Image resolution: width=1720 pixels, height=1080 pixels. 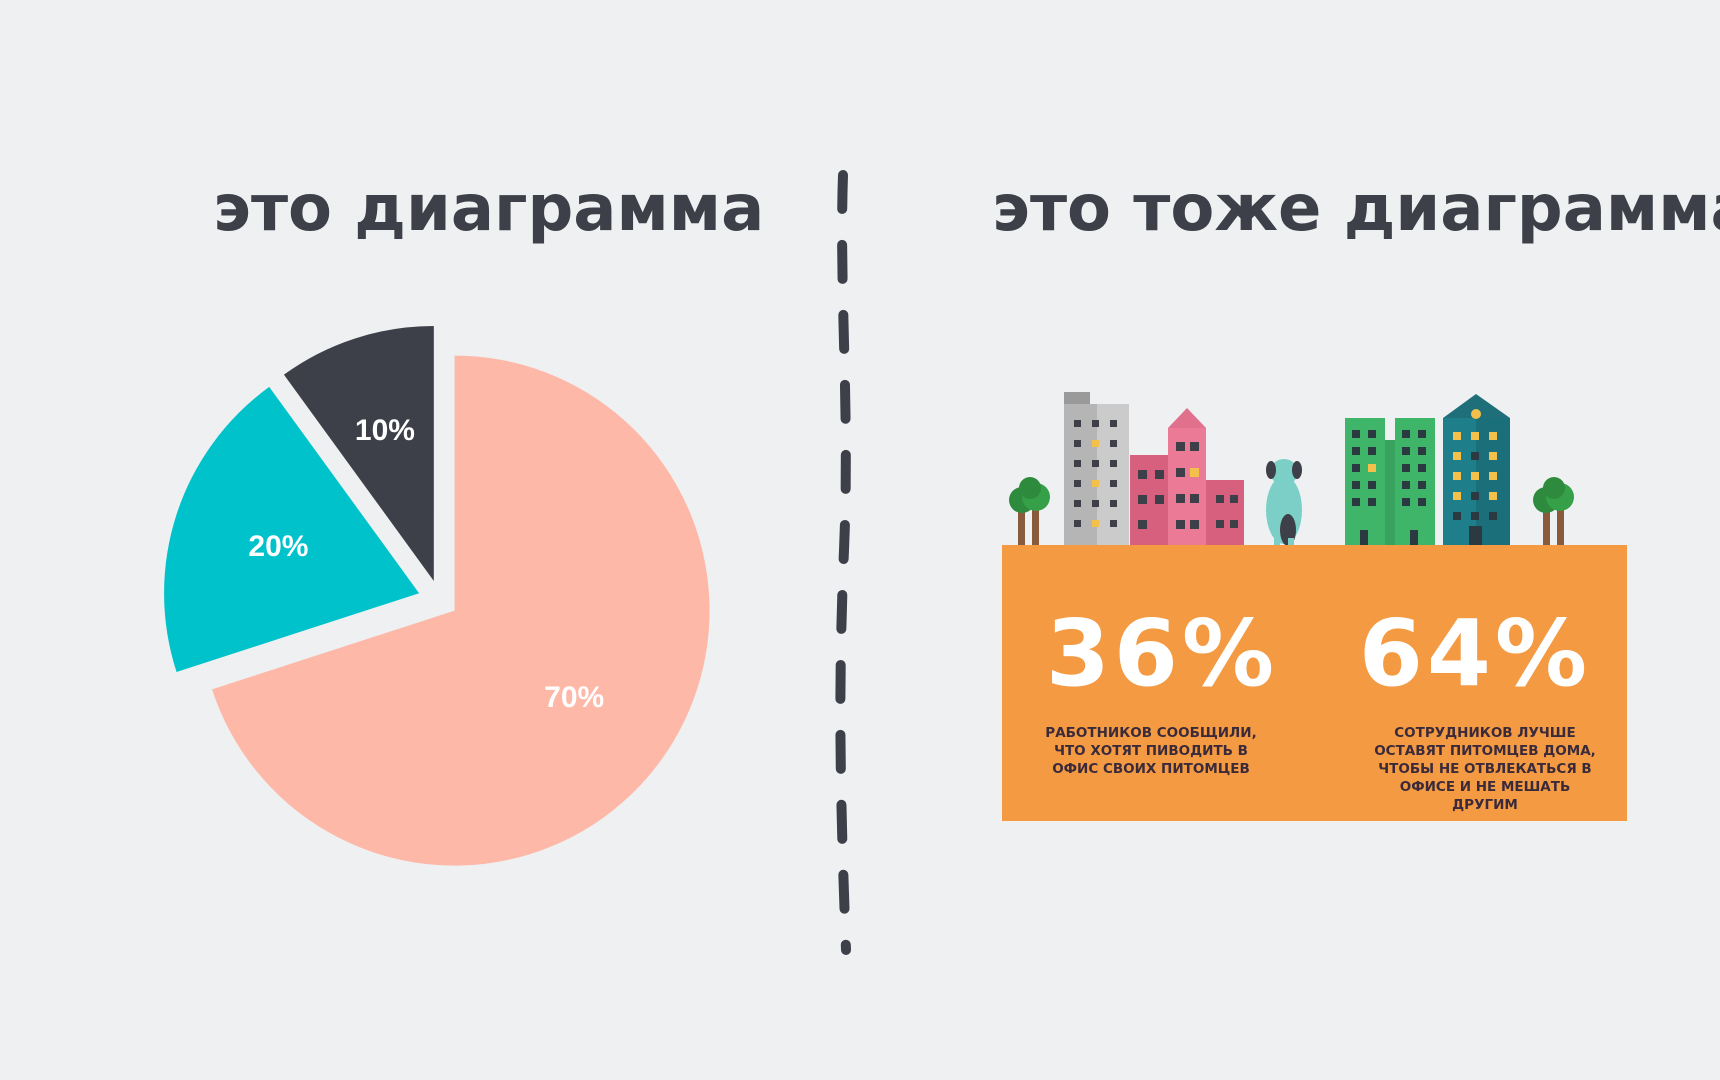 I want to click on stats-panel, so click(x=1314, y=683).